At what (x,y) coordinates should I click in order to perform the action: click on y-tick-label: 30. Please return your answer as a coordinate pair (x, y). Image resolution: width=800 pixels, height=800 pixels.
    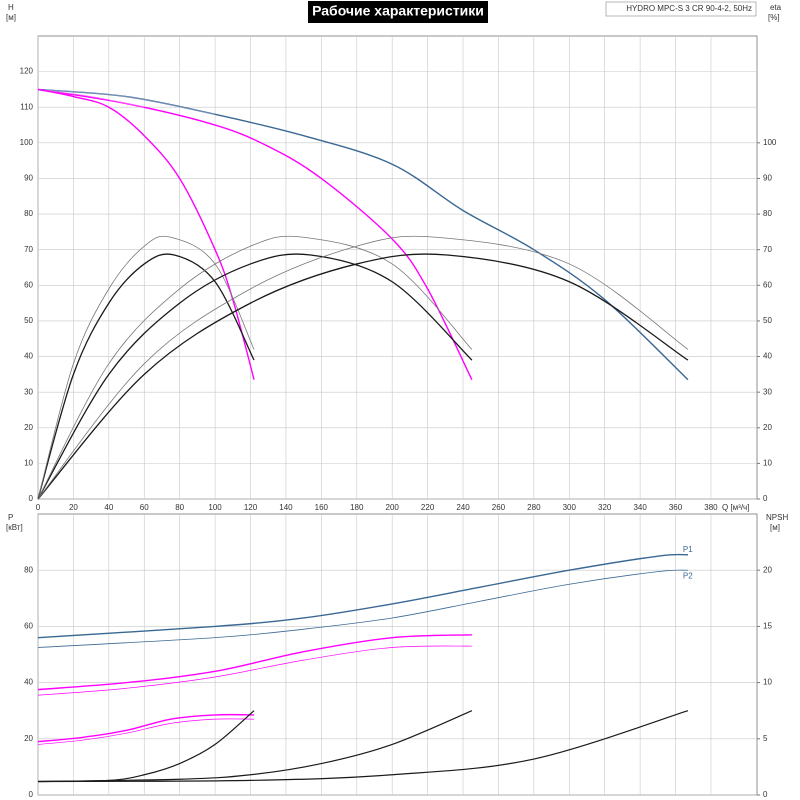
    Looking at the image, I should click on (28, 391).